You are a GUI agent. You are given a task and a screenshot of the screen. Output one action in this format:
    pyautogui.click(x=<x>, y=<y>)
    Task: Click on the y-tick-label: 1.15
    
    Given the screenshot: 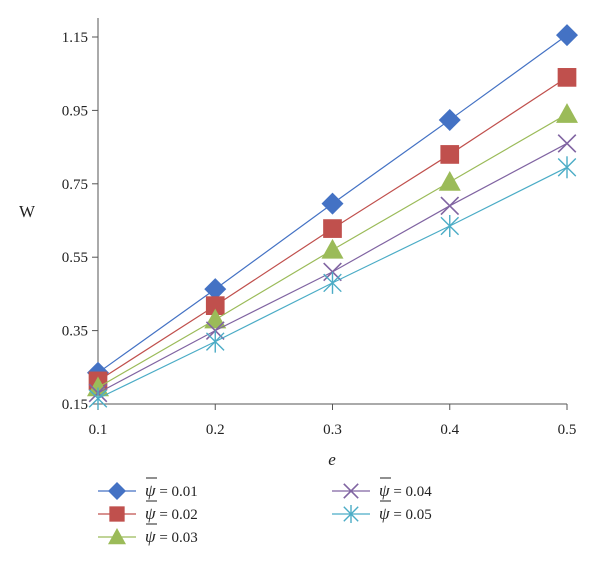 What is the action you would take?
    pyautogui.click(x=75, y=38)
    